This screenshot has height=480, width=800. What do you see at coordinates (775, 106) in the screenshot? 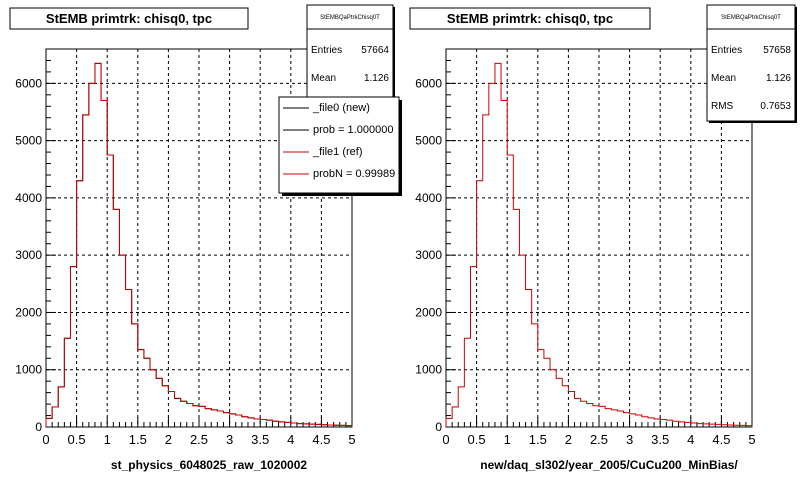
I see `stats-row-value: 0.7653` at bounding box center [775, 106].